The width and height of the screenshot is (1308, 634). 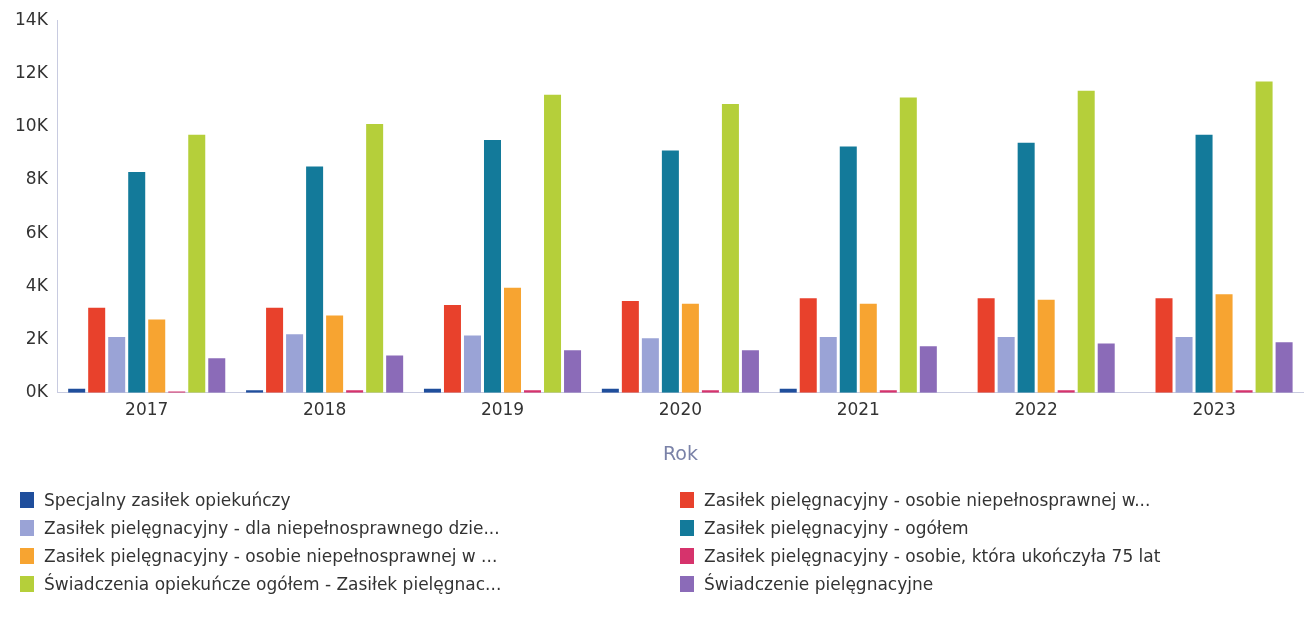 I want to click on y-tick-label: 14K, so click(x=32, y=18).